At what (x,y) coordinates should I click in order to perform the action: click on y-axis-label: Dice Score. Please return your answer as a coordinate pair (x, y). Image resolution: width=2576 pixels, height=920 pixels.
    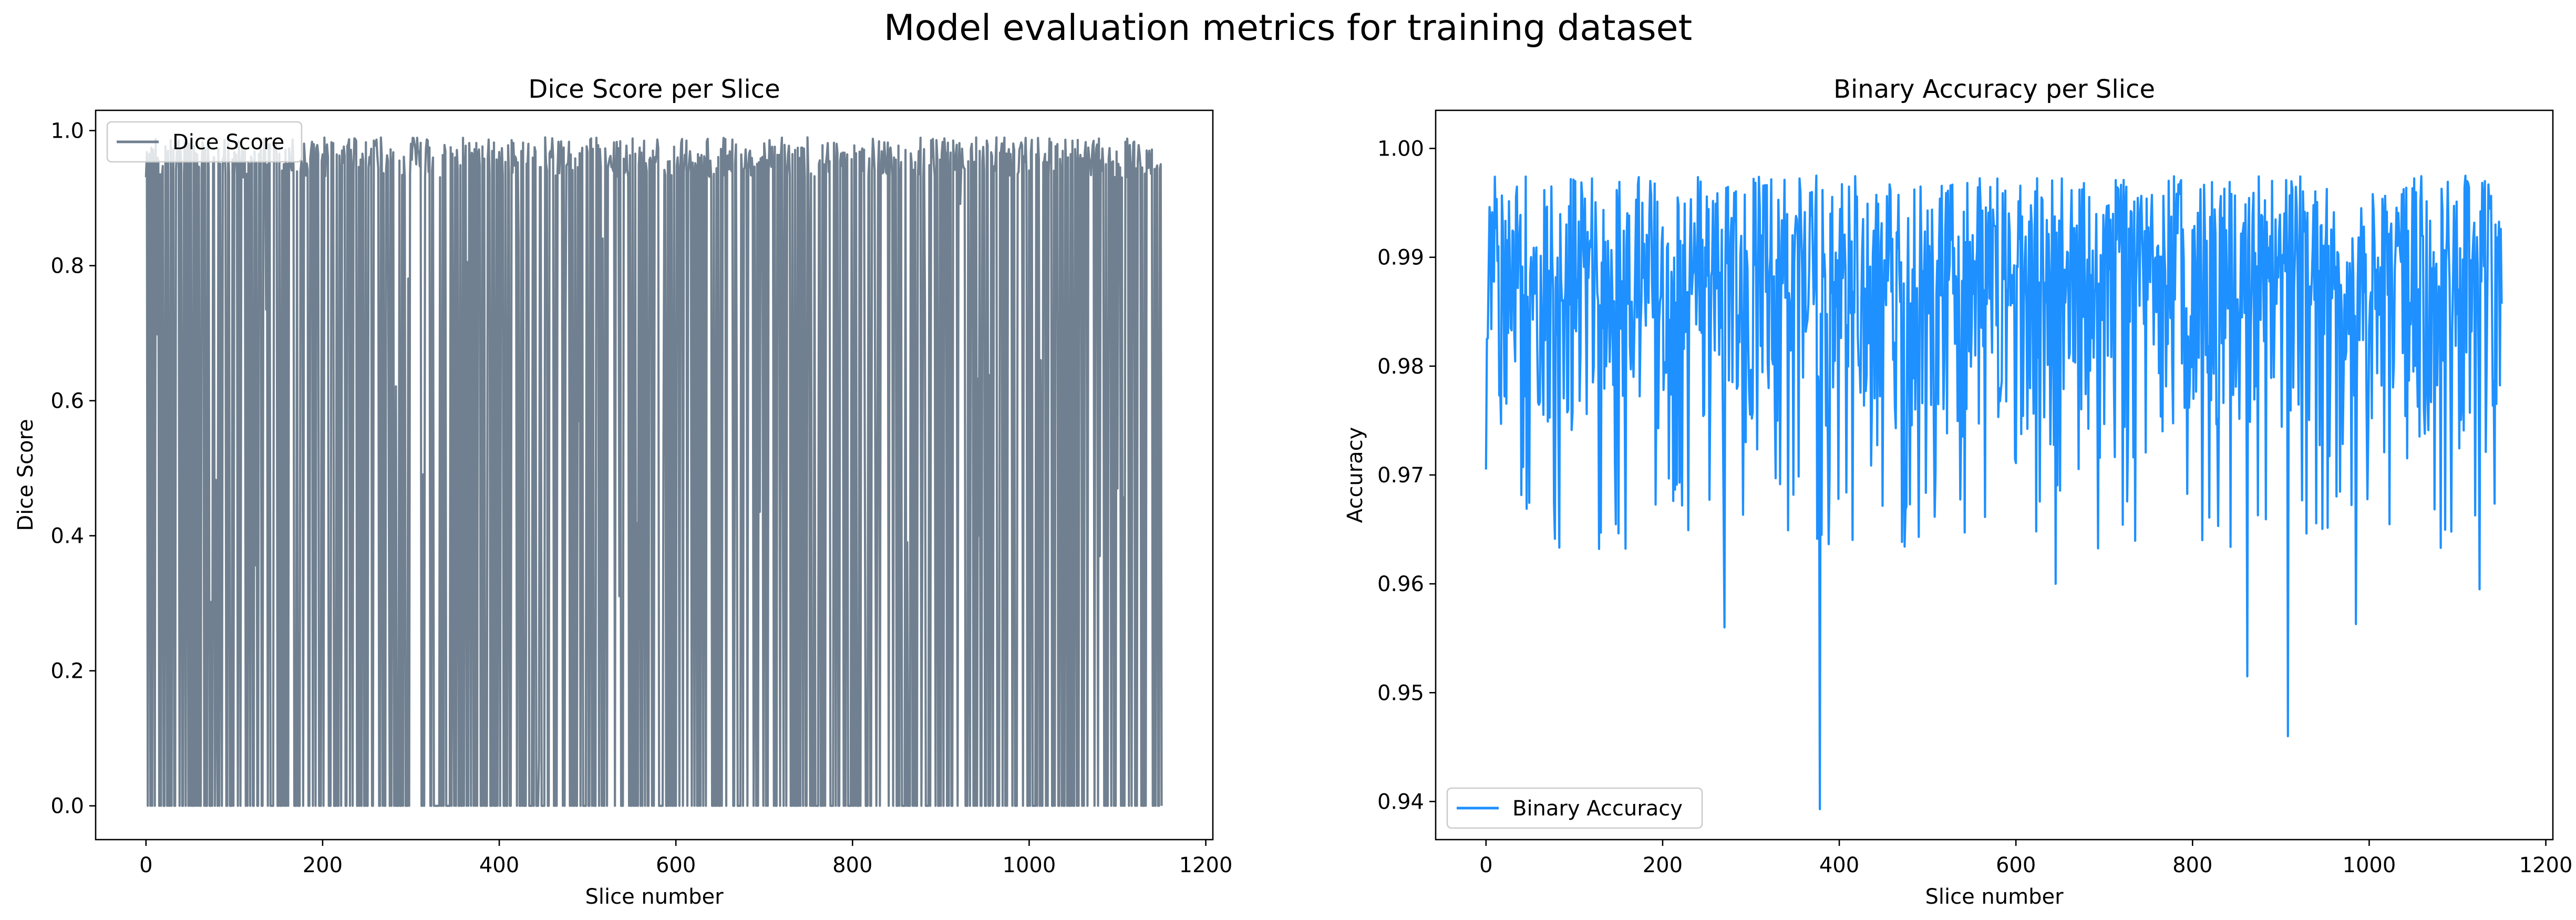
    Looking at the image, I should click on (26, 475).